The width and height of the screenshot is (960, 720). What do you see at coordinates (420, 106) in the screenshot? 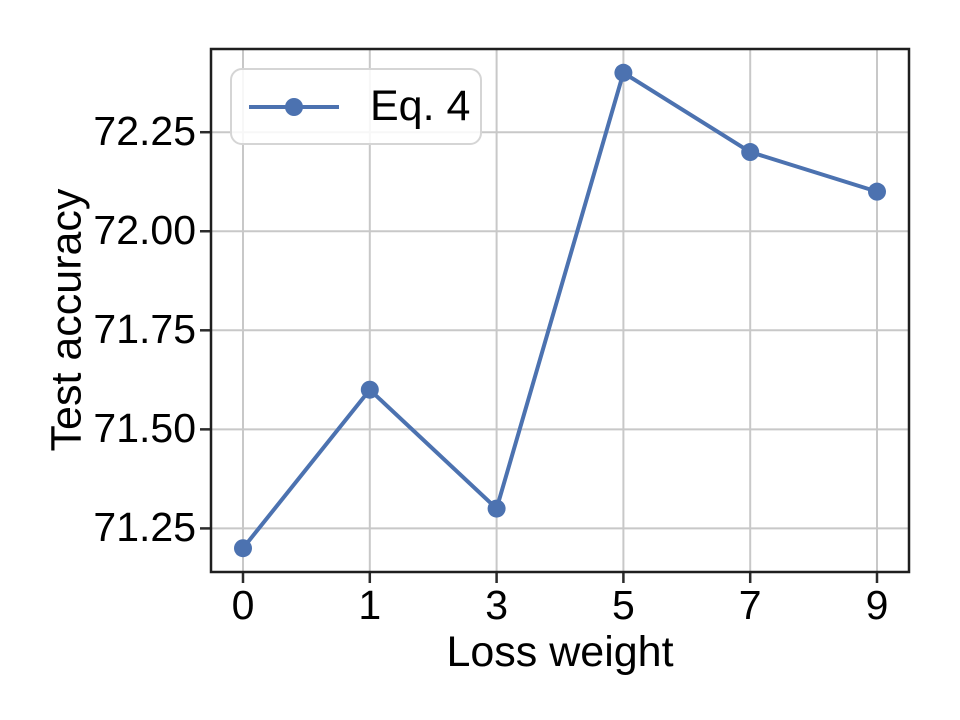
I see `legend-entry-label: Eq. 4` at bounding box center [420, 106].